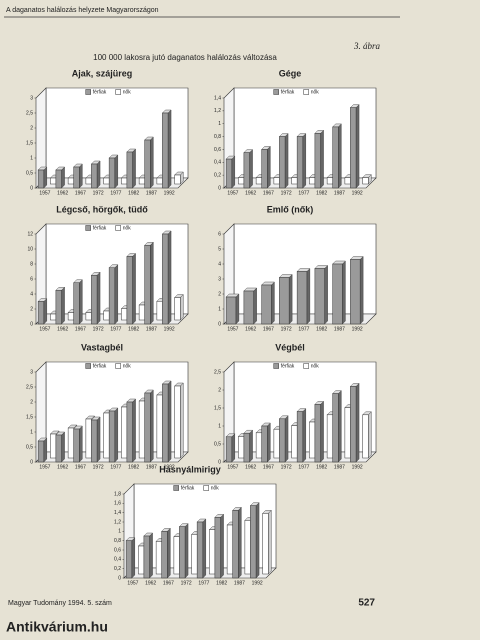 This screenshot has height=640, width=480. Describe the element at coordinates (217, 137) in the screenshot. I see `y-tick-label: 0,8` at that location.